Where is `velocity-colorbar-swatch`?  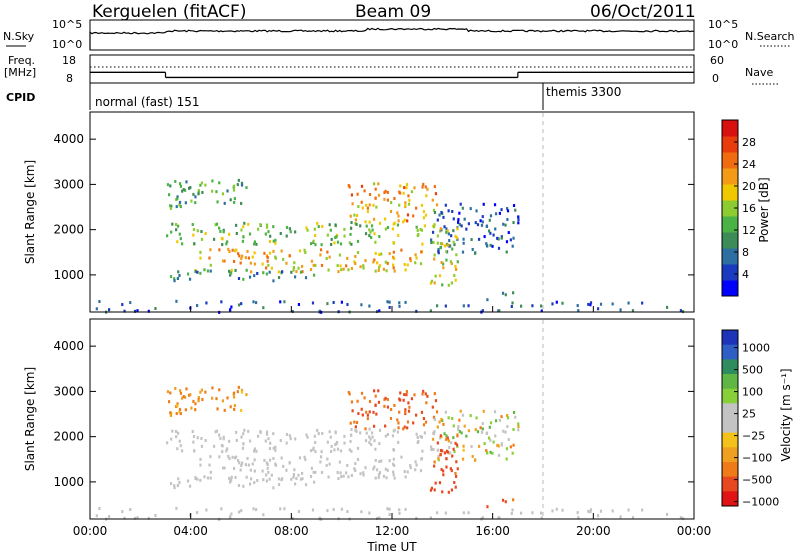
velocity-colorbar-swatch is located at coordinates (730, 470).